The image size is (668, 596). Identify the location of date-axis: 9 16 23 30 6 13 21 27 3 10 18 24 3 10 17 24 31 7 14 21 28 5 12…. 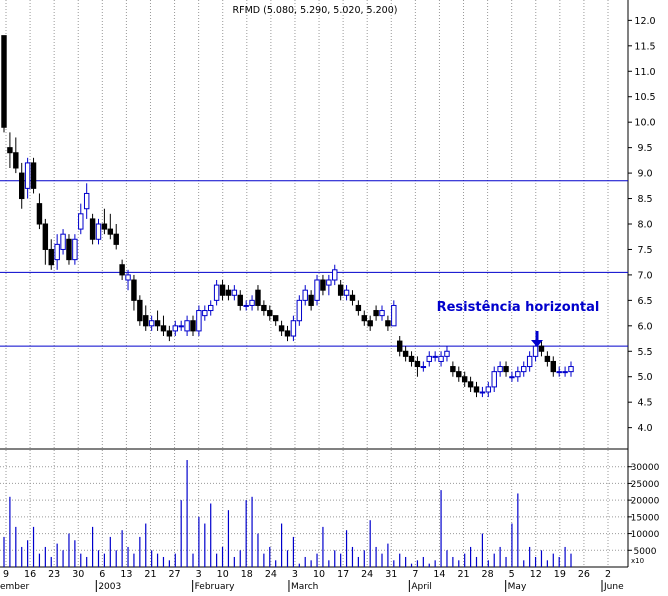
(312, 580).